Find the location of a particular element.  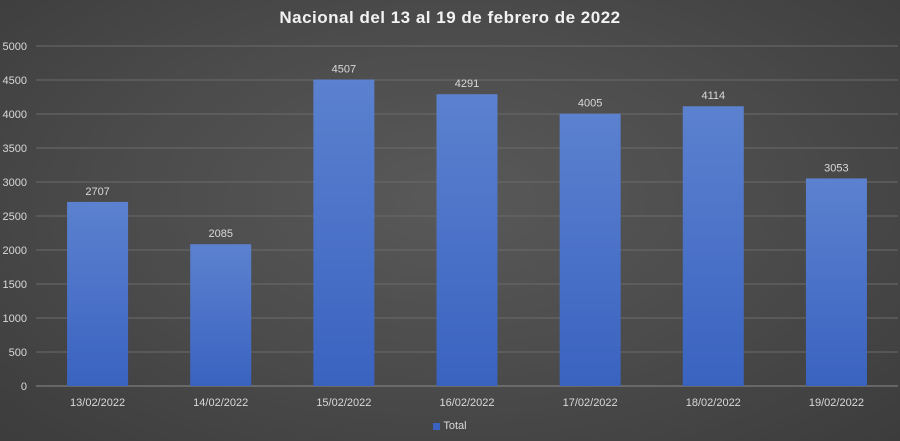

y-tick-label: 3500 is located at coordinates (15, 149).